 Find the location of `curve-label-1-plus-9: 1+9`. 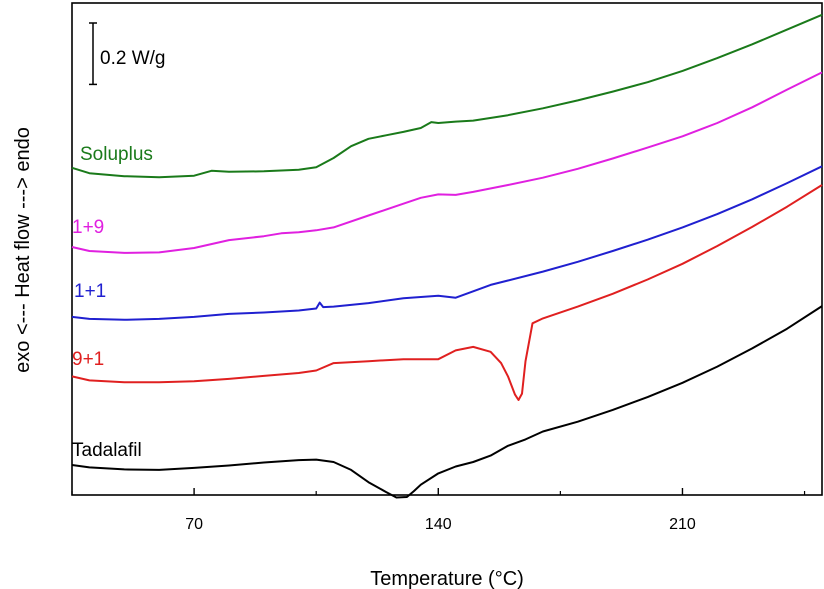

curve-label-1-plus-9: 1+9 is located at coordinates (88, 227).